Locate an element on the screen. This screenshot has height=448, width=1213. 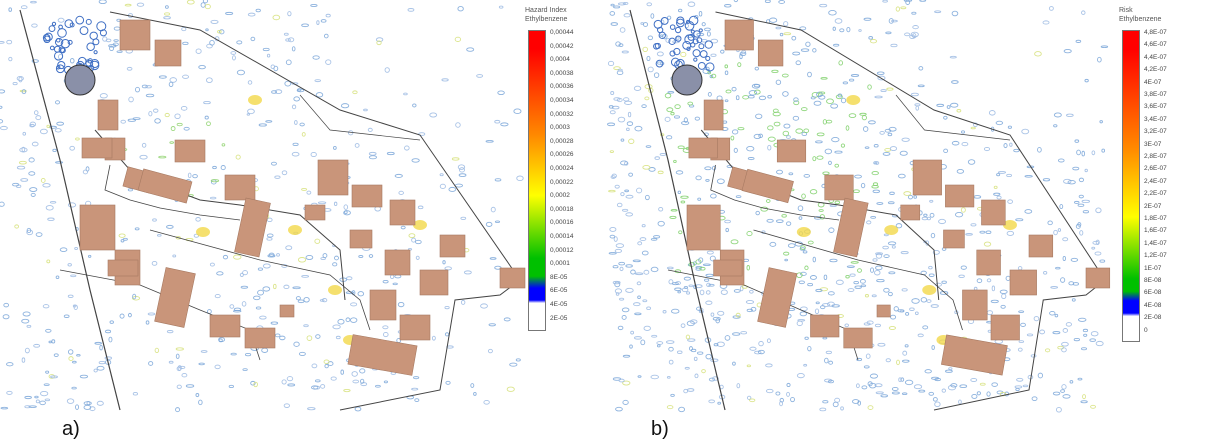
legend-tick-label: 3,2E-07 is located at coordinates (1155, 132).